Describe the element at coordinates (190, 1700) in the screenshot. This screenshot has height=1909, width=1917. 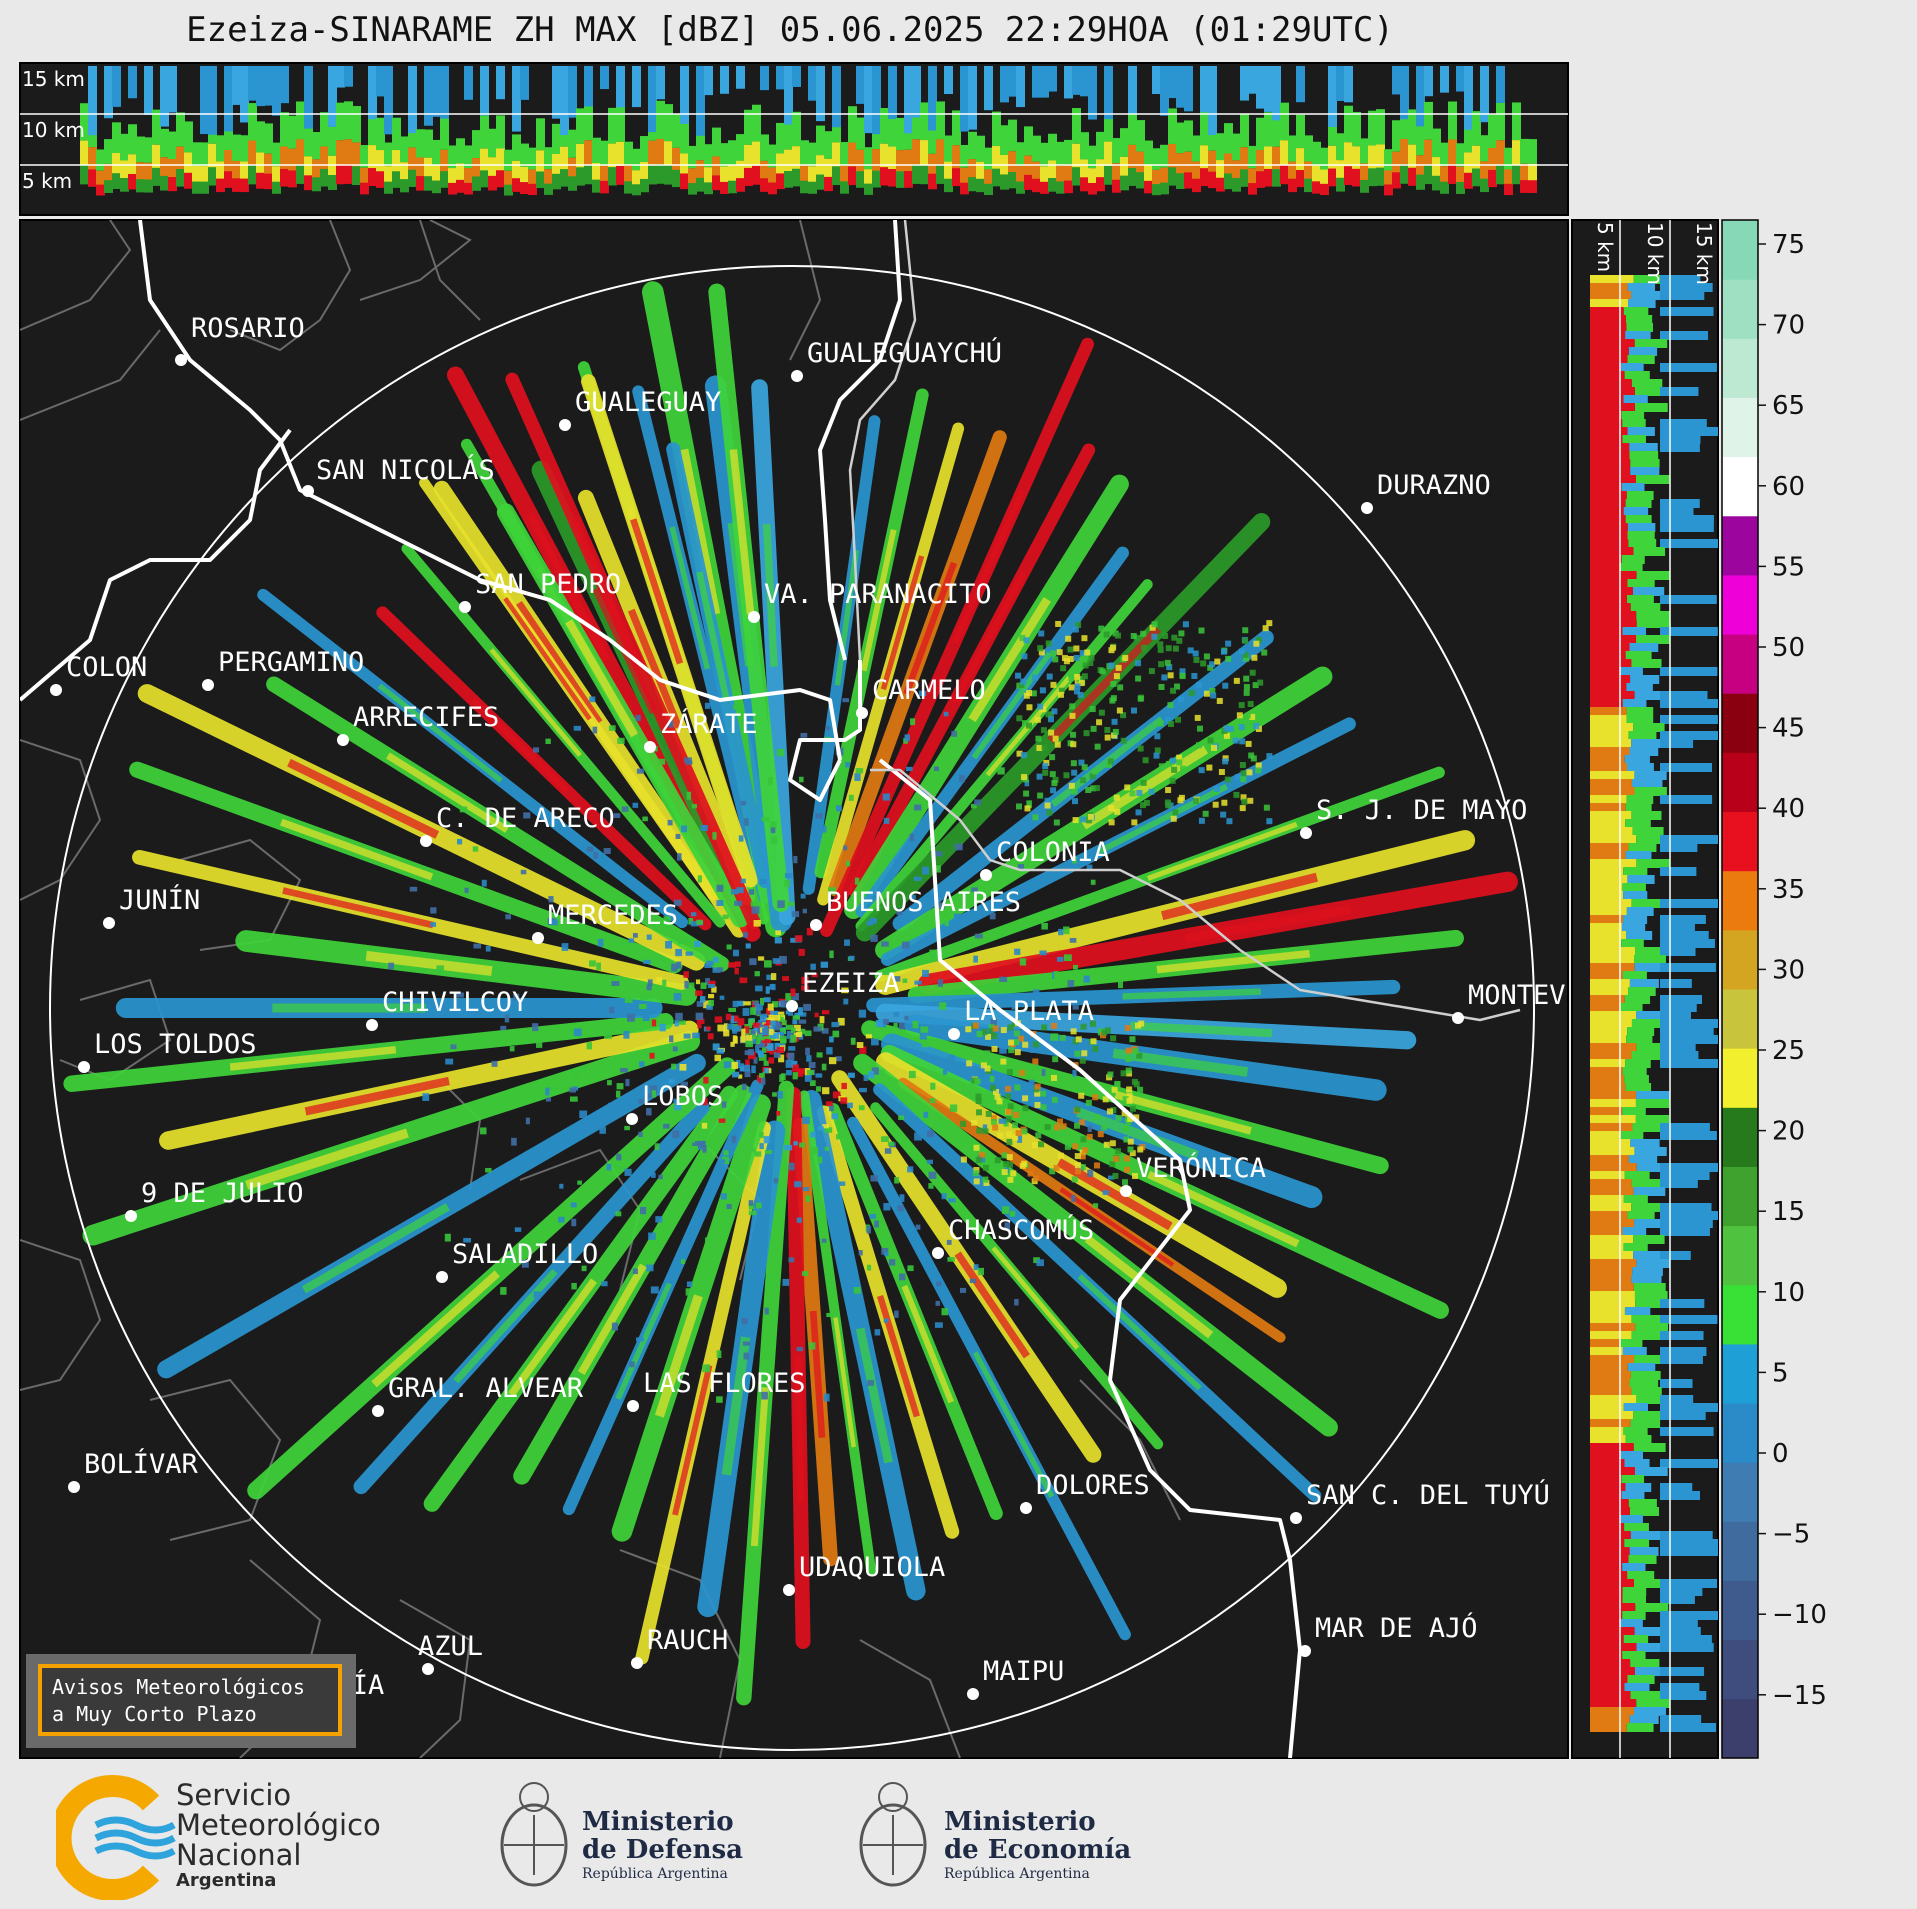
I see `notice-box: Avisos Meteorológicos a Muy Corto Plazo` at that location.